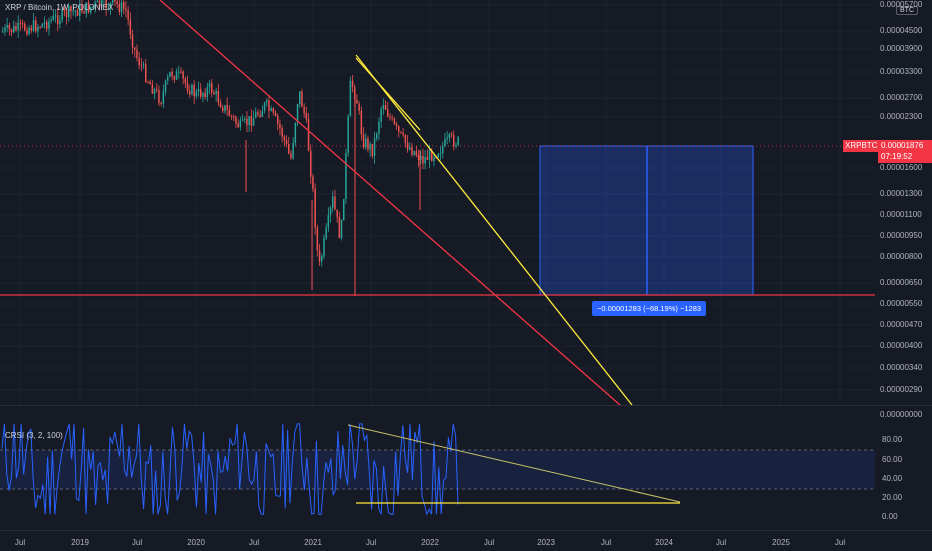 This screenshot has width=932, height=551. I want to click on currency-button: BTC, so click(907, 10).